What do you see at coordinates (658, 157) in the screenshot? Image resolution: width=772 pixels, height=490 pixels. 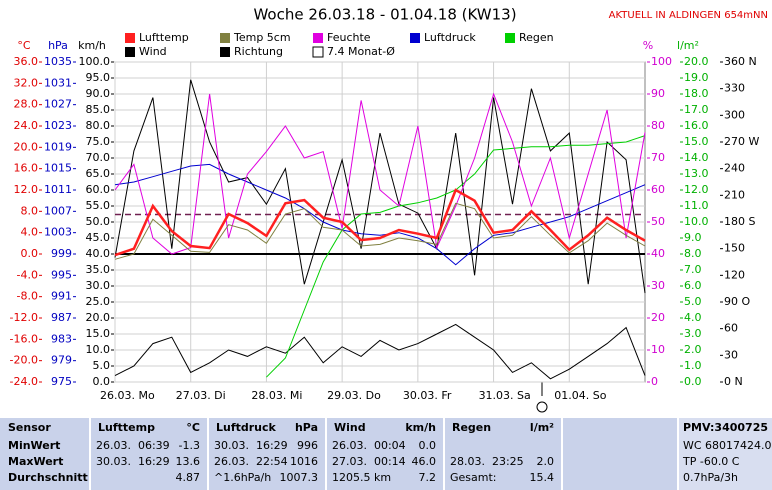 I see `humidity-tick-label: 70` at bounding box center [658, 157].